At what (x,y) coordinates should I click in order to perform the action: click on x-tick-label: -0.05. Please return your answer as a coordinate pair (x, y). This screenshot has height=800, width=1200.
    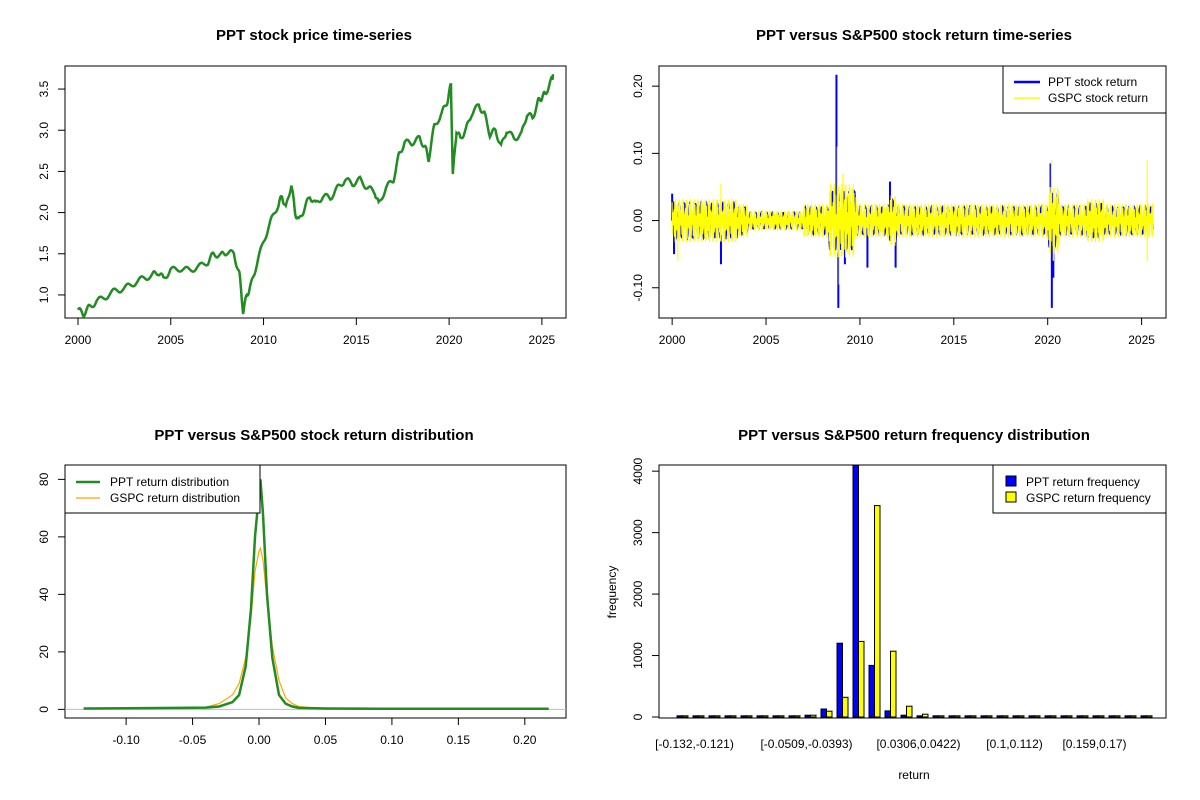
    Looking at the image, I should click on (193, 740).